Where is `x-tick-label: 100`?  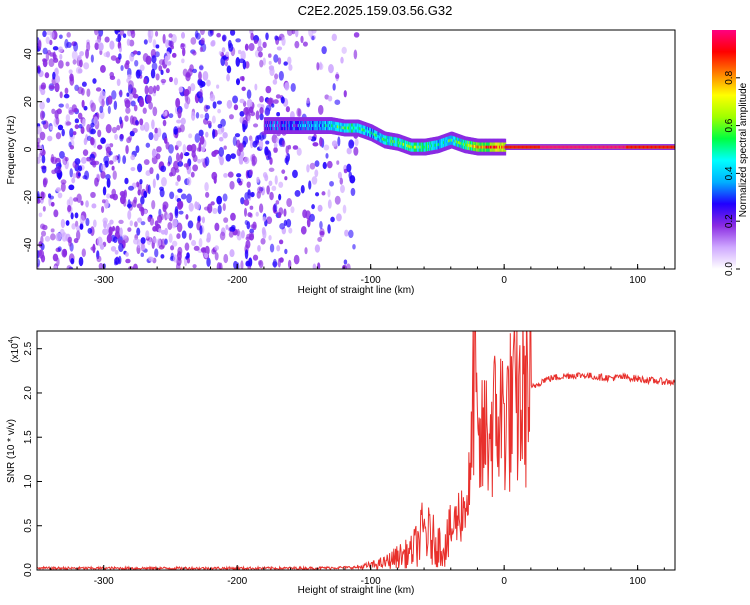
x-tick-label: 100 is located at coordinates (637, 581).